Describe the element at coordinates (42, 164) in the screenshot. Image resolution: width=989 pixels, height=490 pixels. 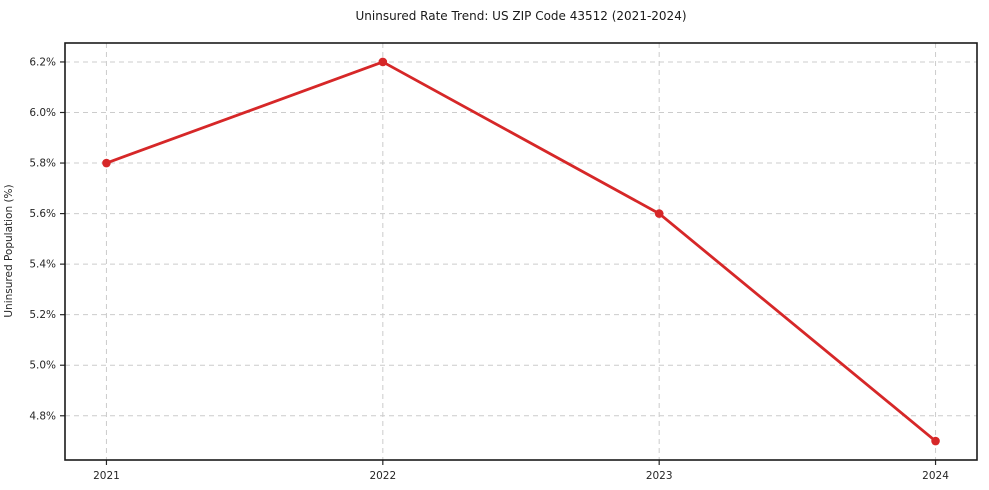
I see `y-tick-label: 5.8%` at that location.